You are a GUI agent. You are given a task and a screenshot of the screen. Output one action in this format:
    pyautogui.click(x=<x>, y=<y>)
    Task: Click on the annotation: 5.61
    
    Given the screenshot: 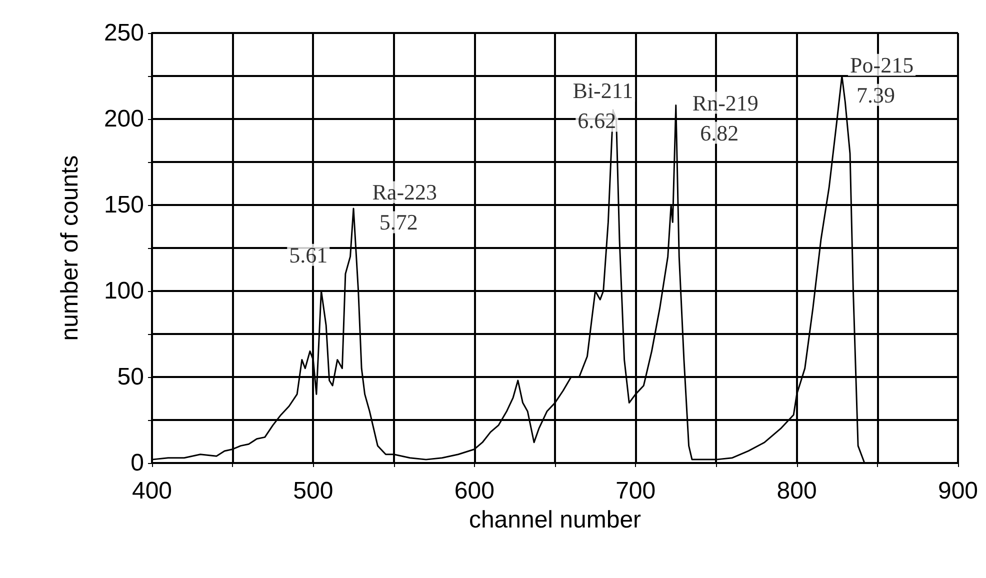 What is the action you would take?
    pyautogui.click(x=308, y=255)
    